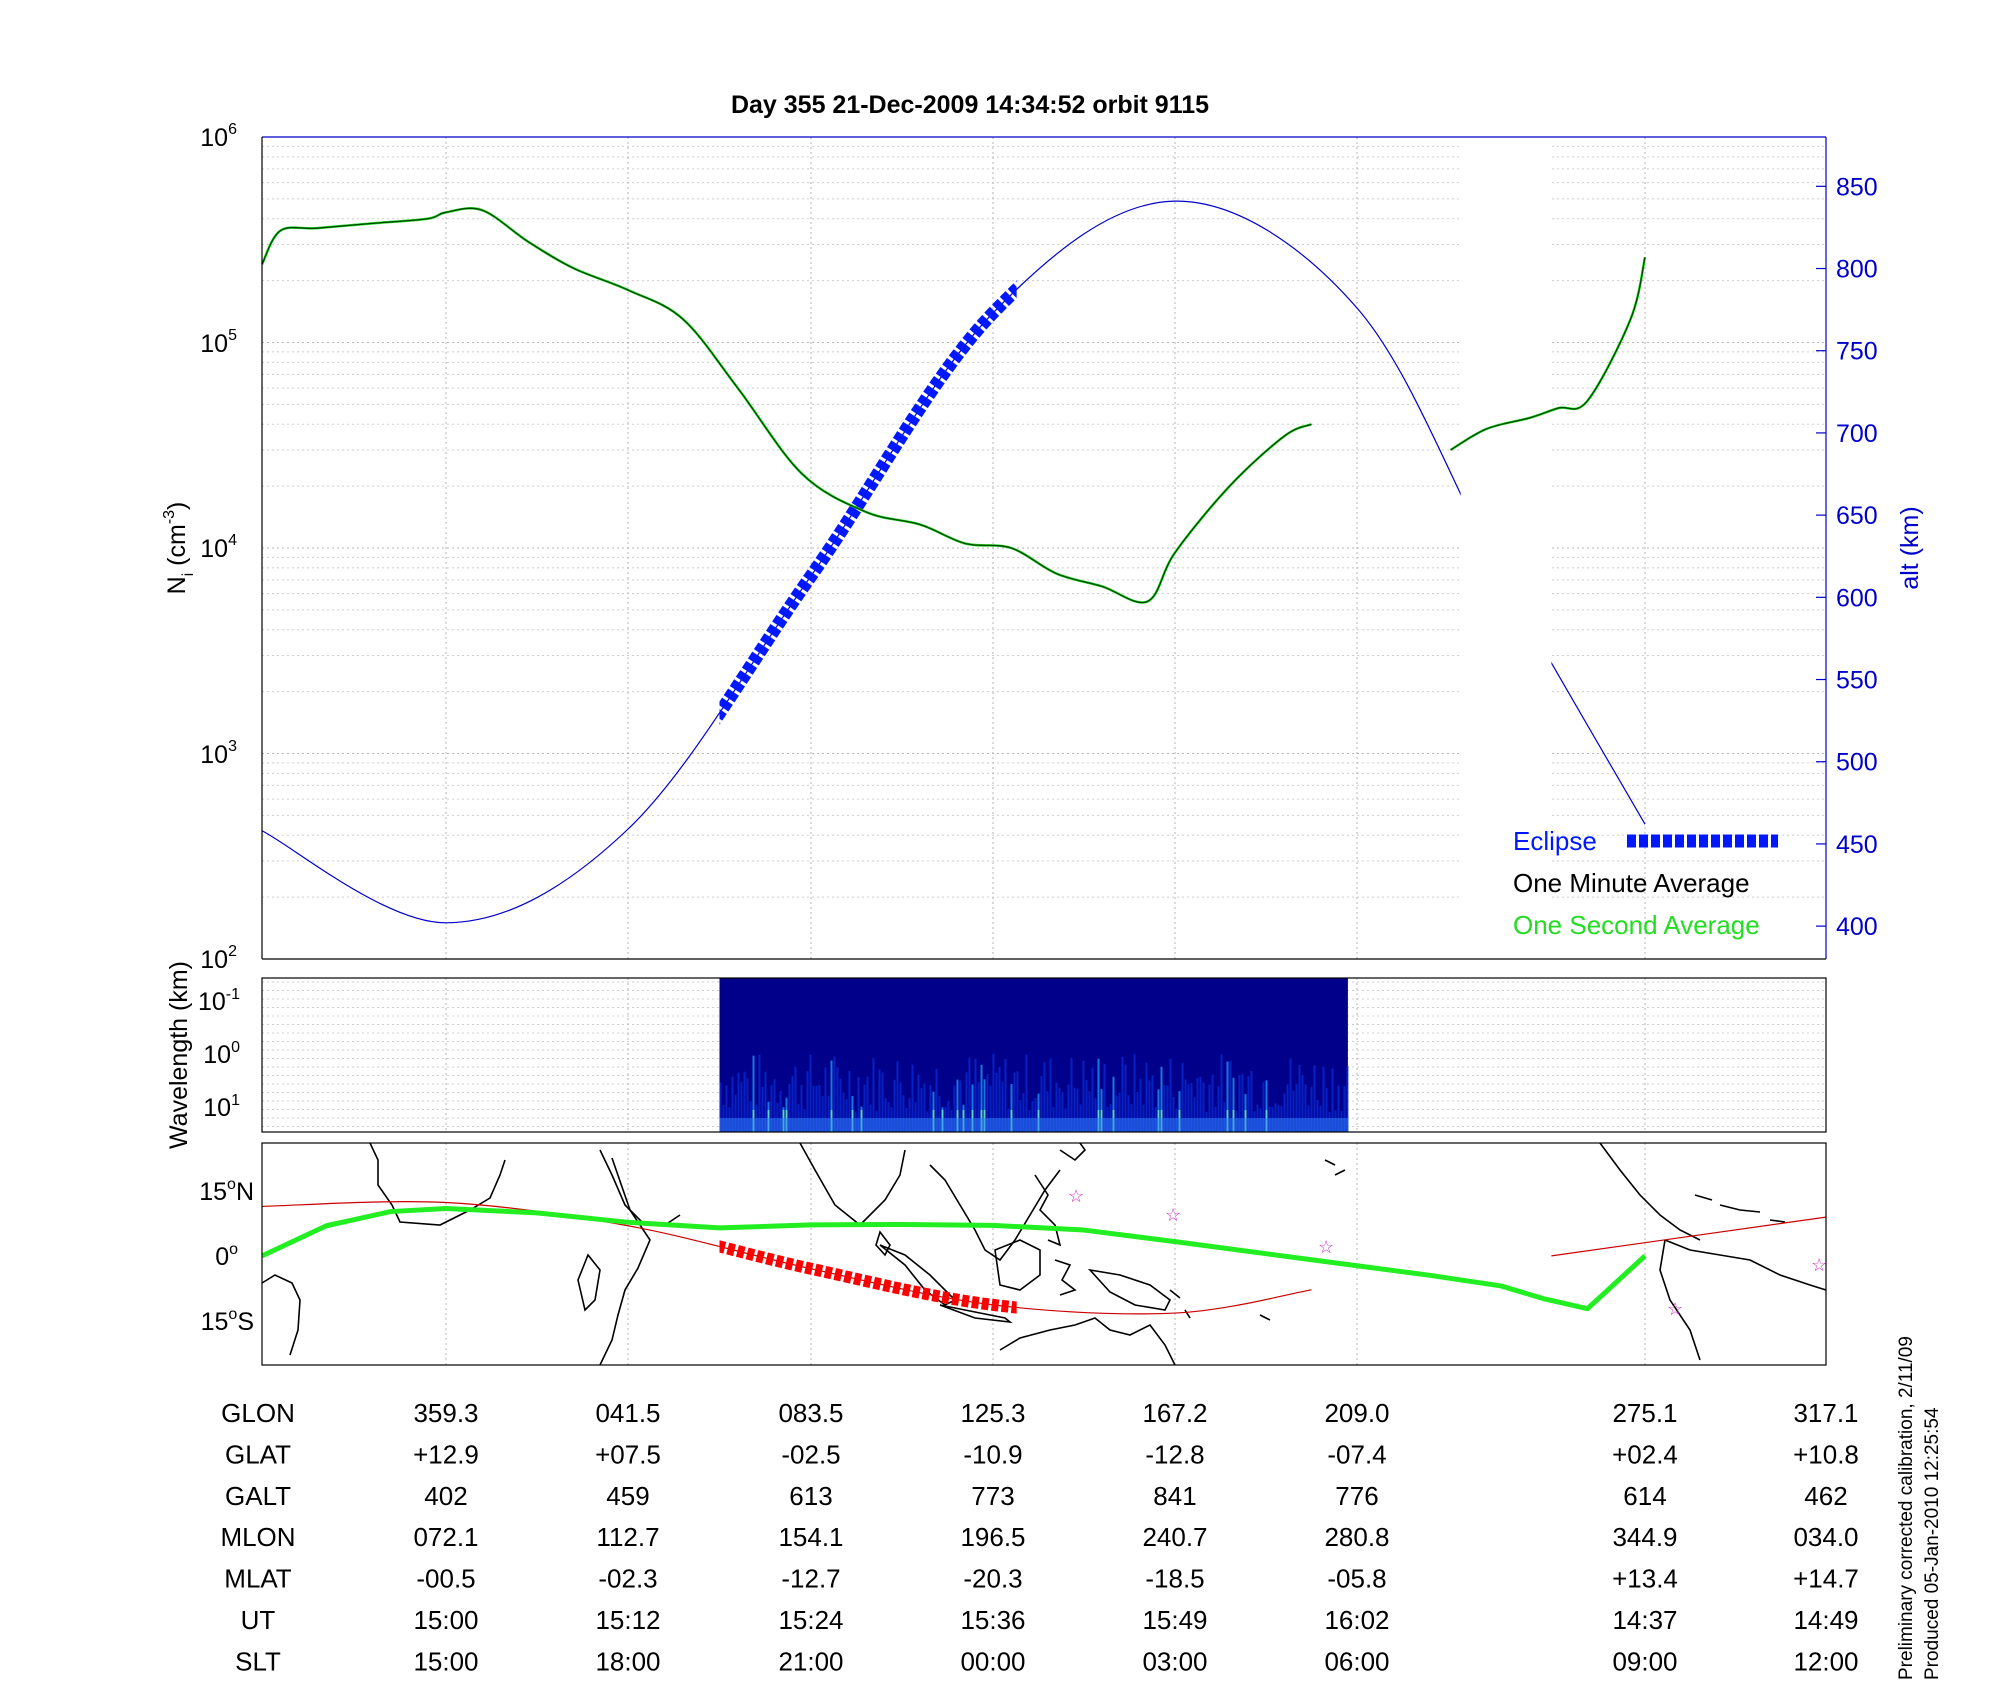  Describe the element at coordinates (1644, 1620) in the screenshot. I see `ephemeris-cell: 14:37` at that location.